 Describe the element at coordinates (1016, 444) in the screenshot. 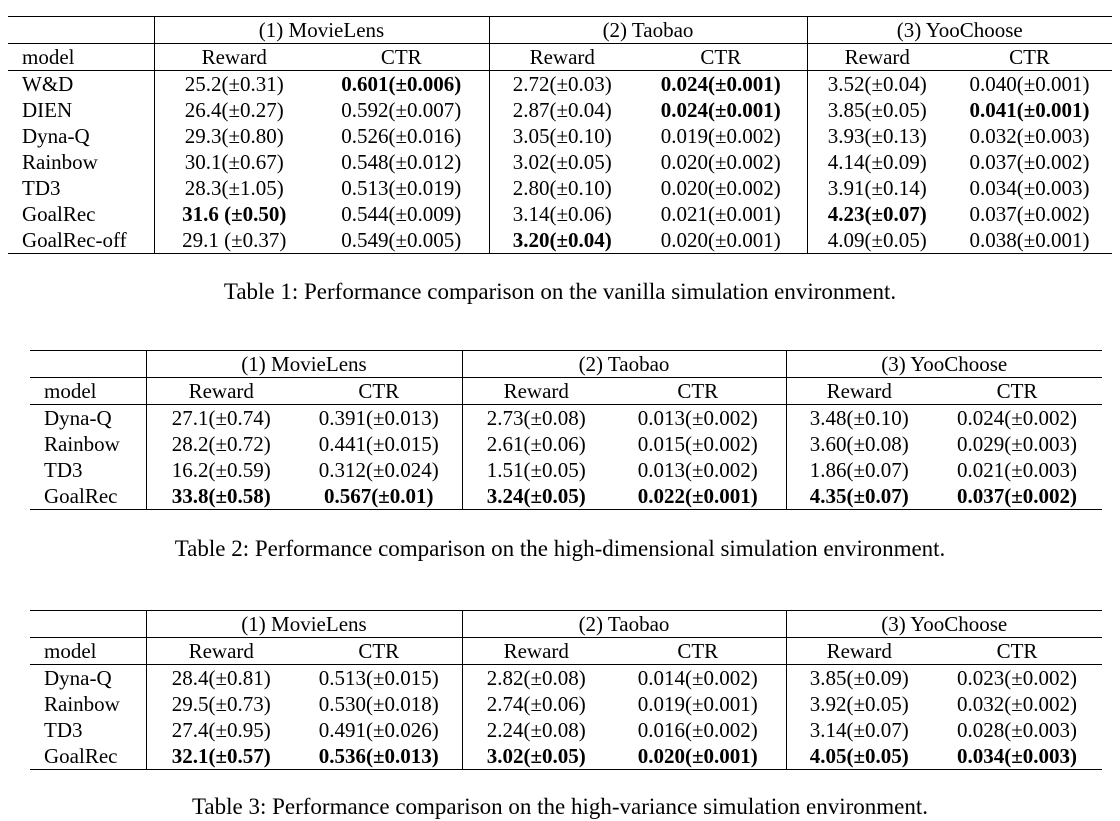

I see `ctr-cell: 0.029(±0.003)` at that location.